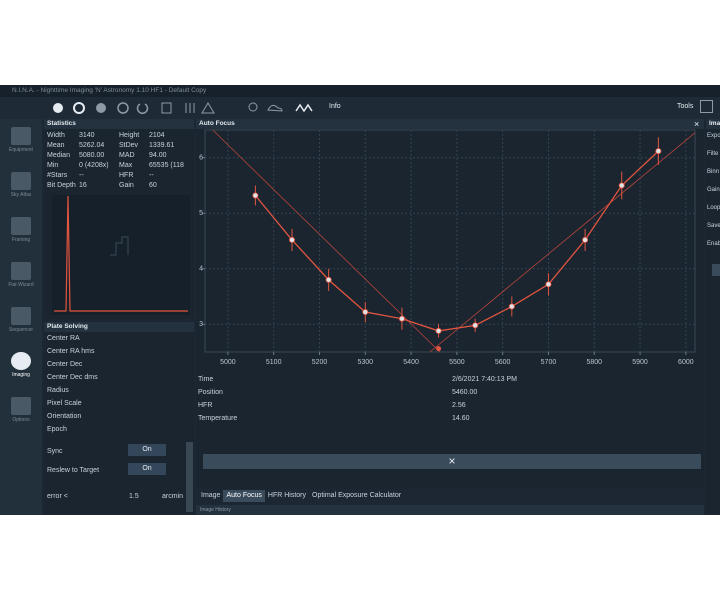 This screenshot has width=720, height=600. What do you see at coordinates (450, 124) in the screenshot?
I see `panel-header: Auto Focus` at bounding box center [450, 124].